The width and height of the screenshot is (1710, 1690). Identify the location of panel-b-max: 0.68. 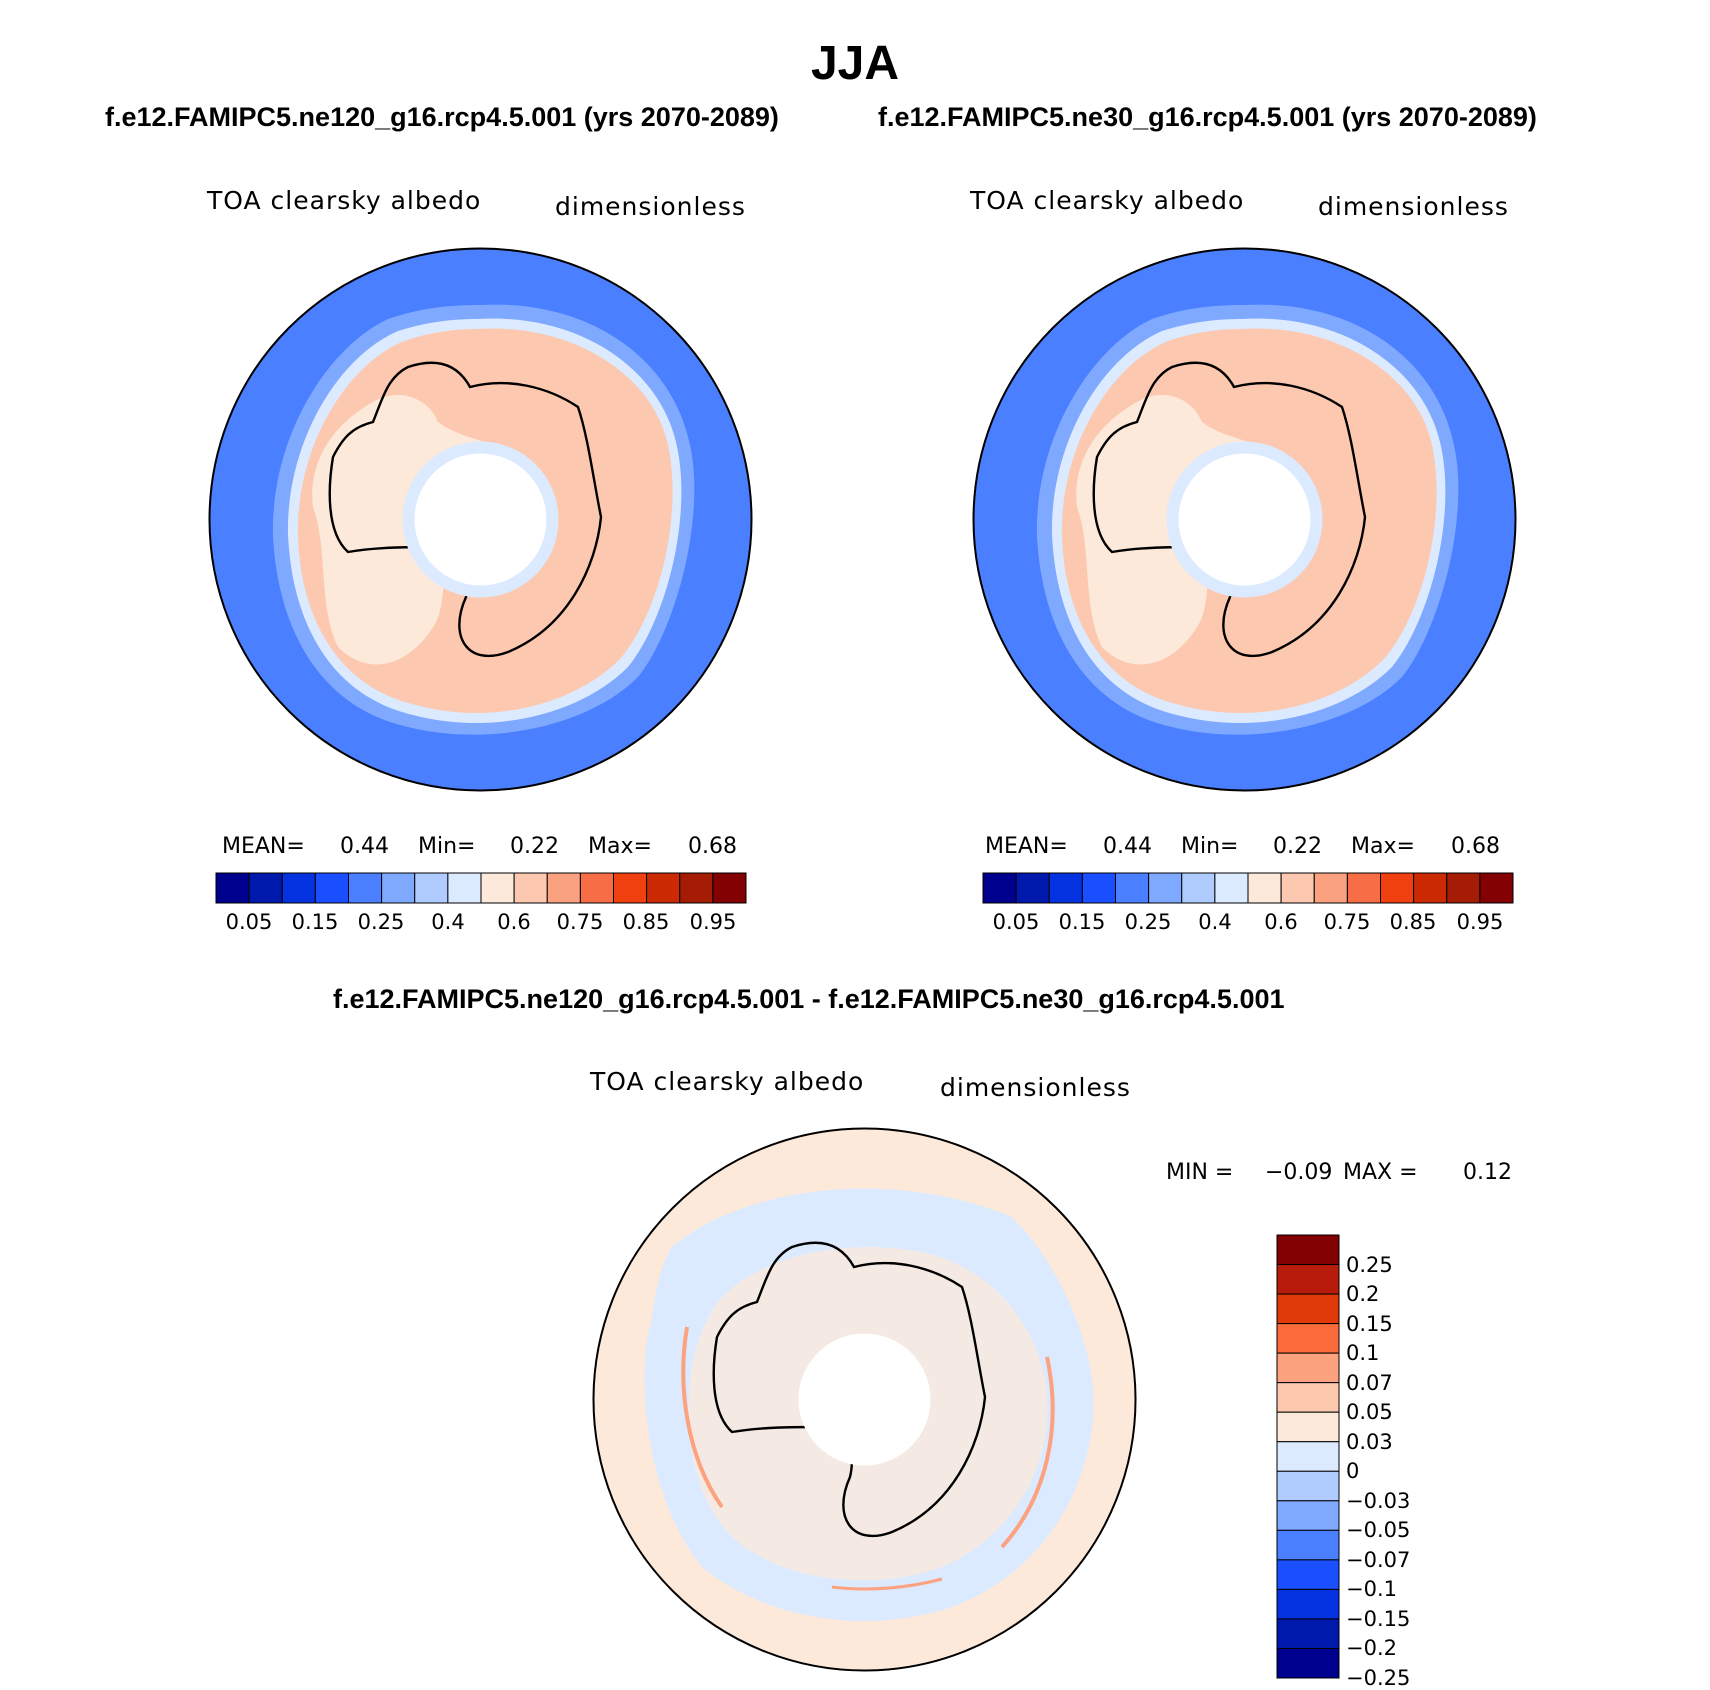
(1475, 846).